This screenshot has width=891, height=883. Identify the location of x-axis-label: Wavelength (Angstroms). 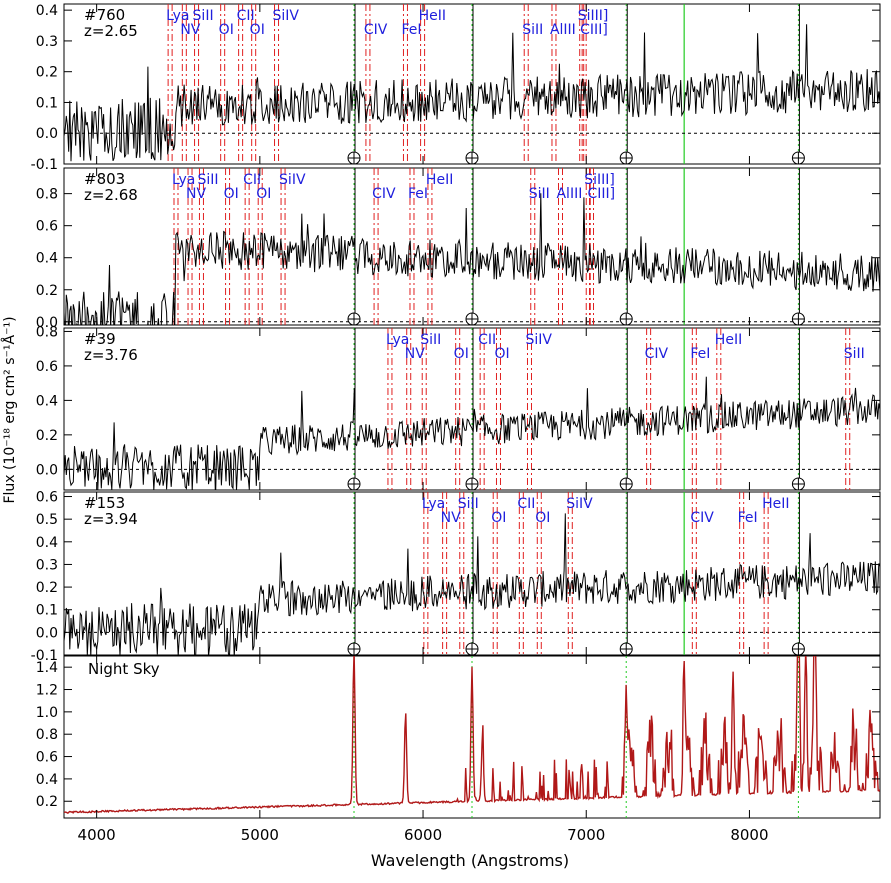
(470, 860).